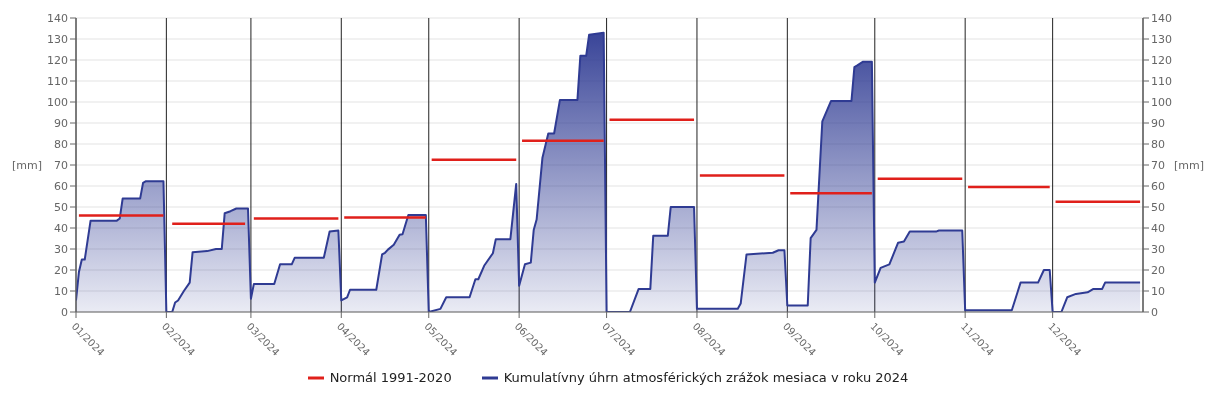 This screenshot has height=405, width=1216. I want to click on y2-tick-label: 60, so click(1158, 186).